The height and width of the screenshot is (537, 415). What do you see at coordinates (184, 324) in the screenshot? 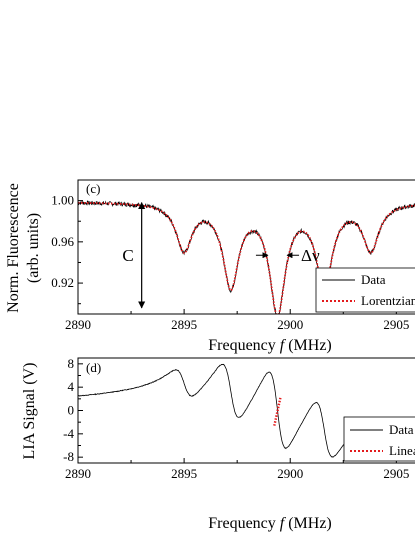
I see `panel-c-xtick-label-1: 2895` at bounding box center [184, 324].